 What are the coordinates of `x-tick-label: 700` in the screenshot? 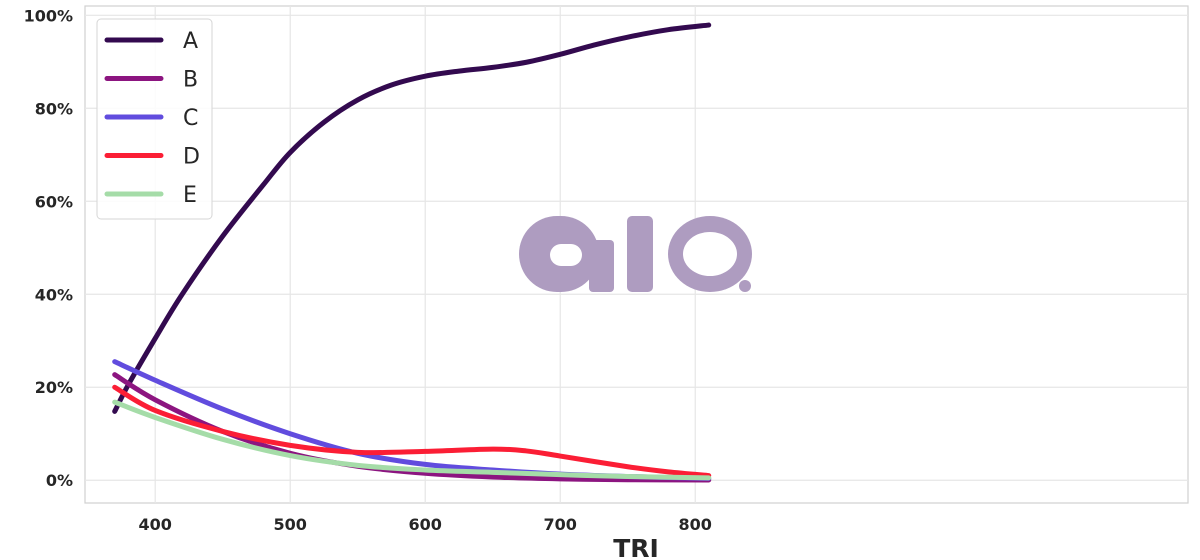 It's located at (560, 524).